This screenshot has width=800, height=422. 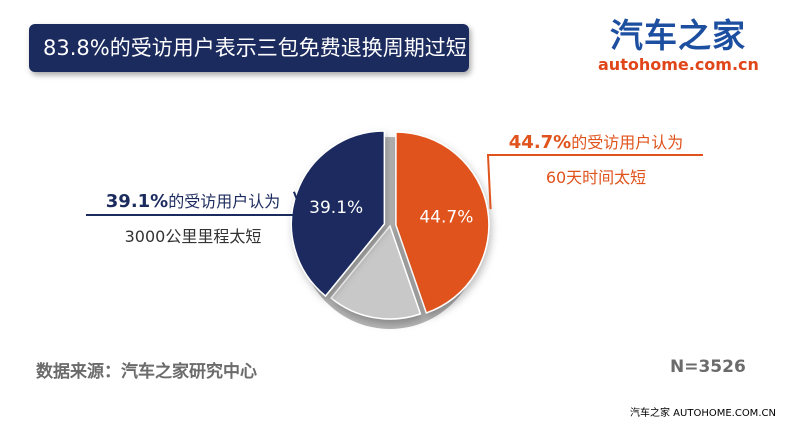 I want to click on page-title: 83.8%的受访用户表示三包免费退换周期过短, so click(x=249, y=48).